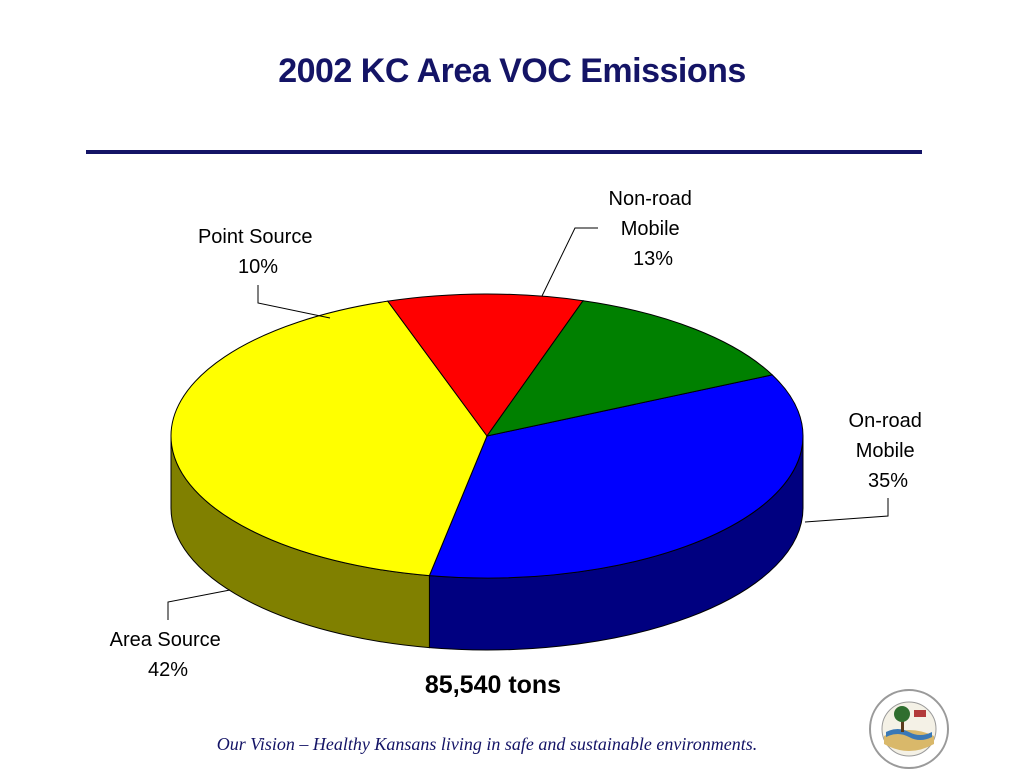 The height and width of the screenshot is (770, 1024). I want to click on total-tons-label: 85,540 tons, so click(493, 685).